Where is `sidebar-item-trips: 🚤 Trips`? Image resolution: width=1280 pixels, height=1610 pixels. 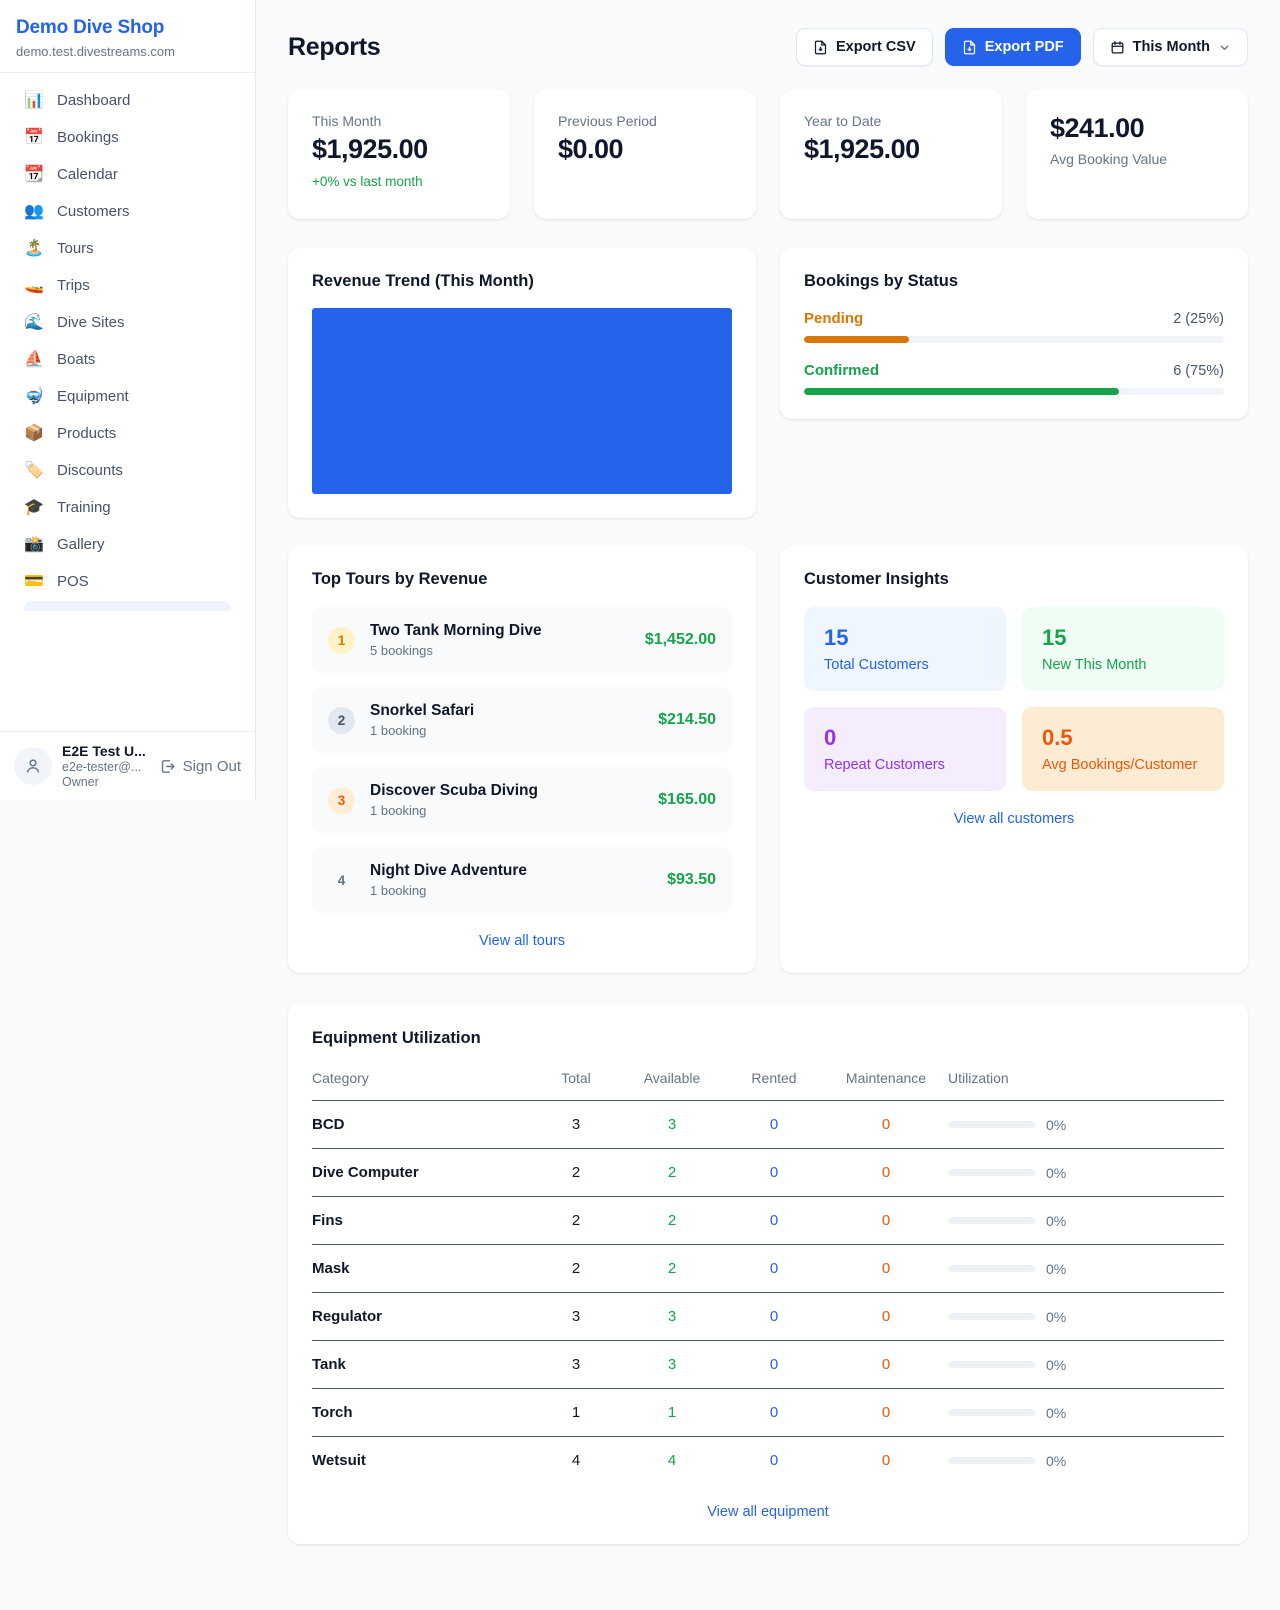 sidebar-item-trips: 🚤 Trips is located at coordinates (127, 285).